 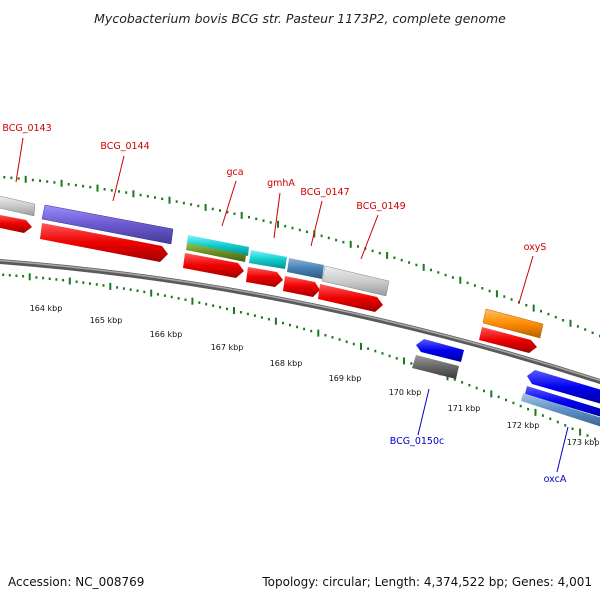 What do you see at coordinates (562, 449) in the screenshot?
I see `leader-oxcA` at bounding box center [562, 449].